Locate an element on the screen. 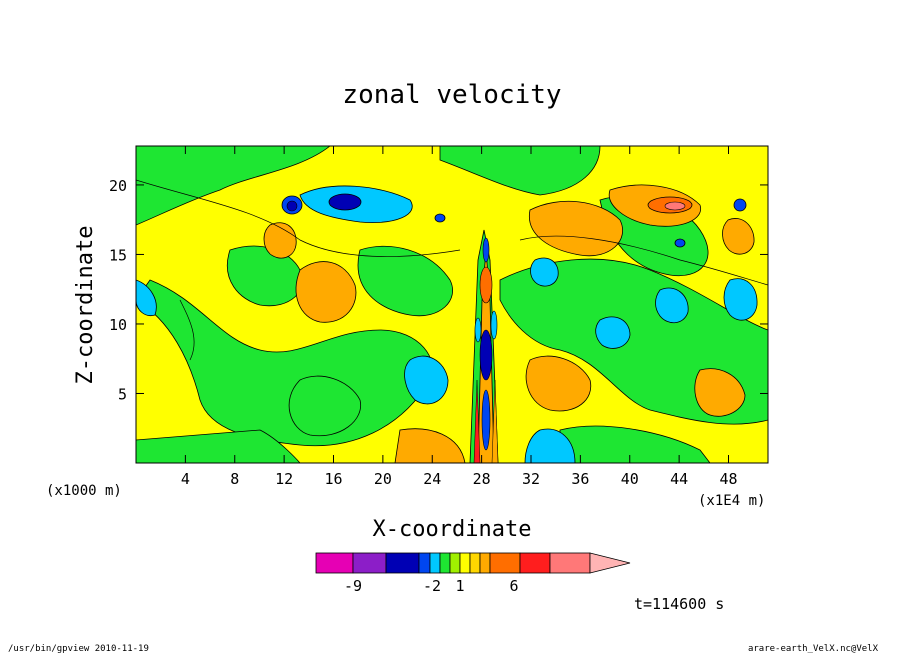 Image resolution: width=904 pixels, height=654 pixels. footer-right: arare-earth_VelX.nc@VelX is located at coordinates (813, 649).